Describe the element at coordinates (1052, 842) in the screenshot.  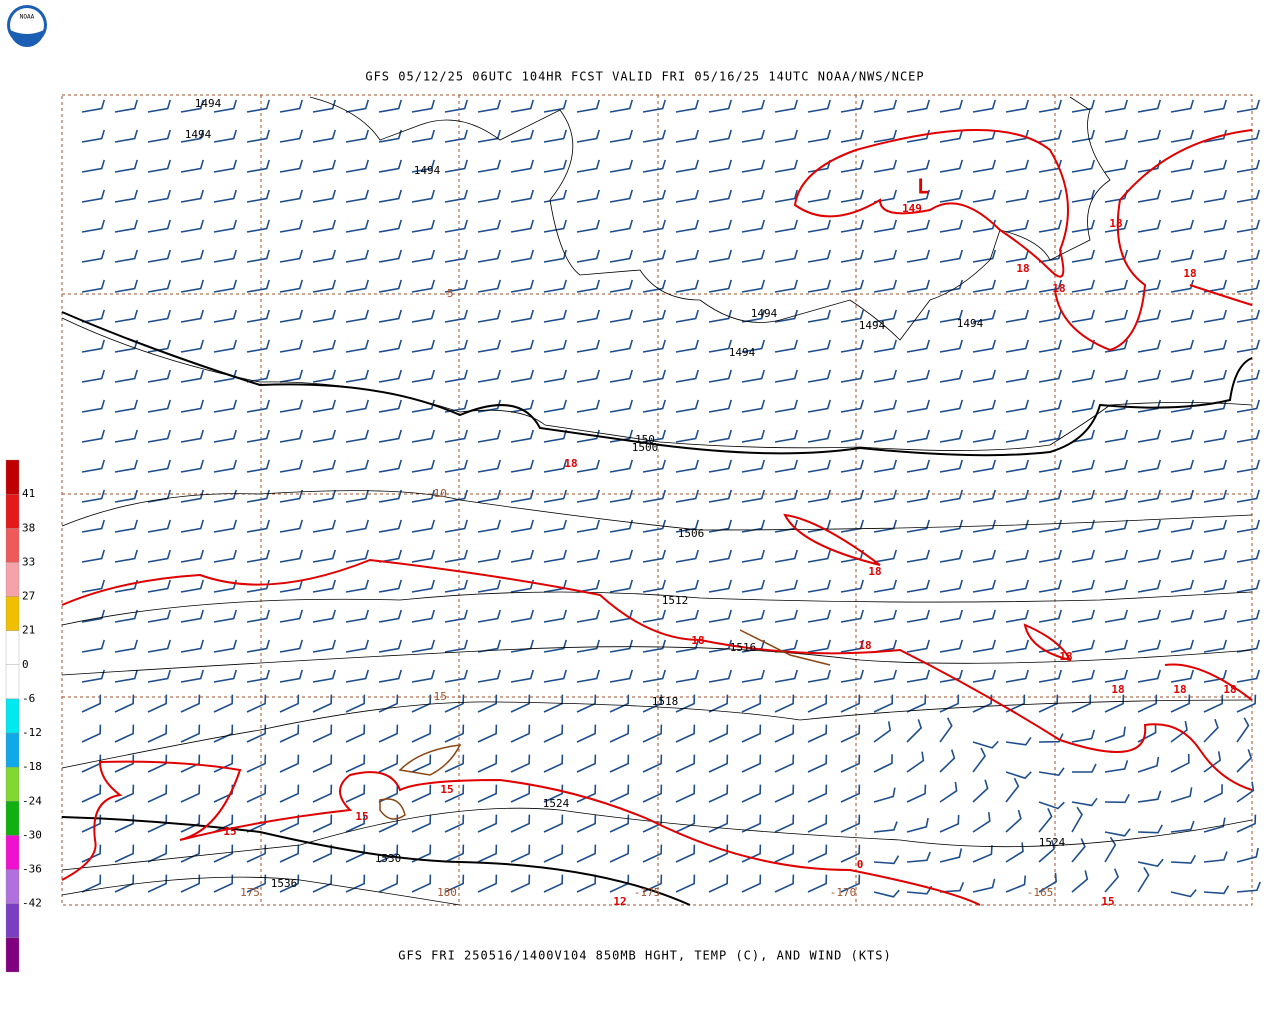
I see `height-label: 1524` at that location.